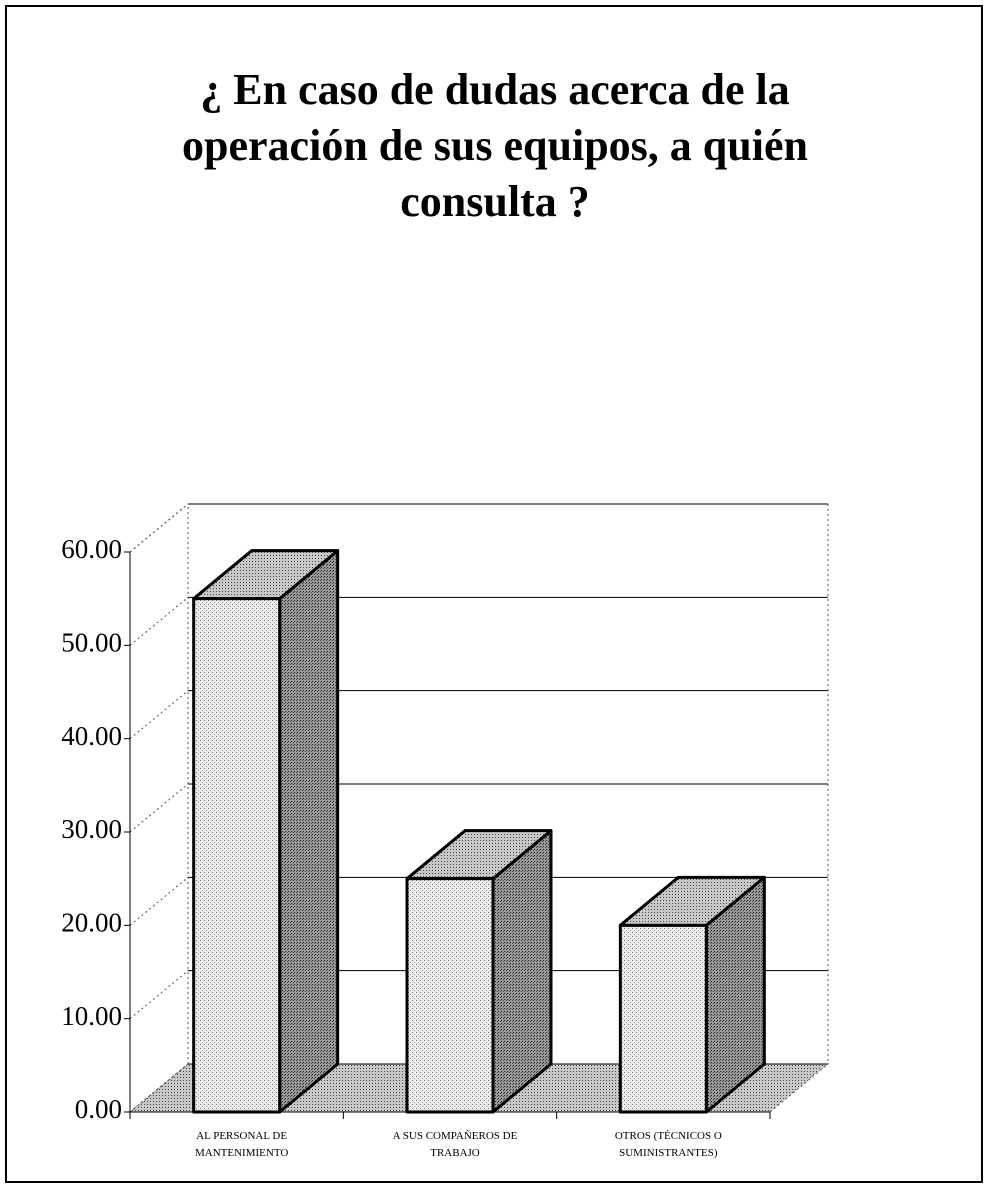 The image size is (990, 1188). Describe the element at coordinates (91, 549) in the screenshot. I see `y-tick-label: 60.00` at that location.